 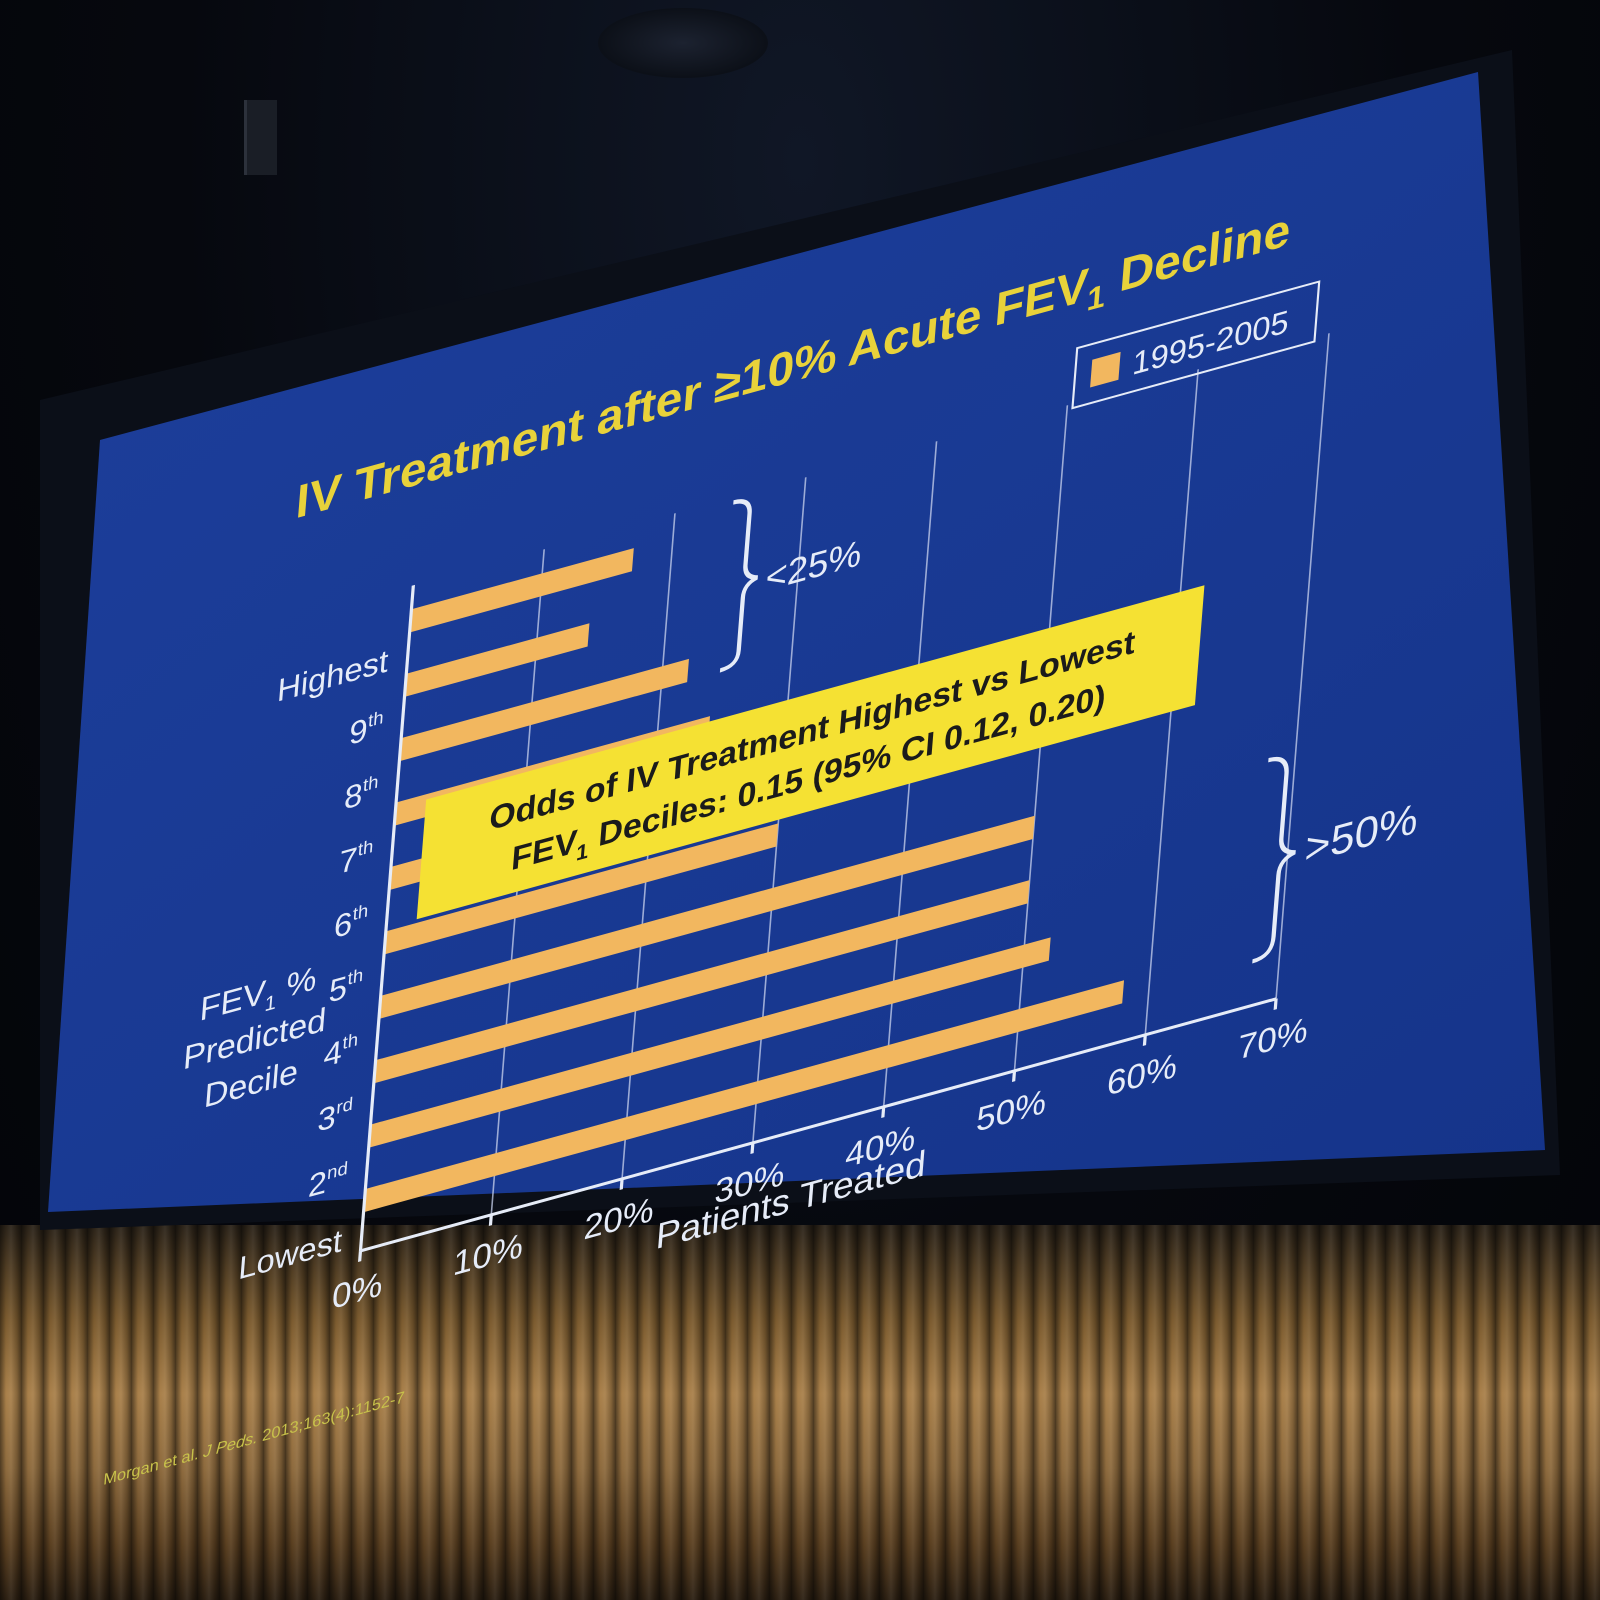 I want to click on bar-4th, so click(x=706, y=917).